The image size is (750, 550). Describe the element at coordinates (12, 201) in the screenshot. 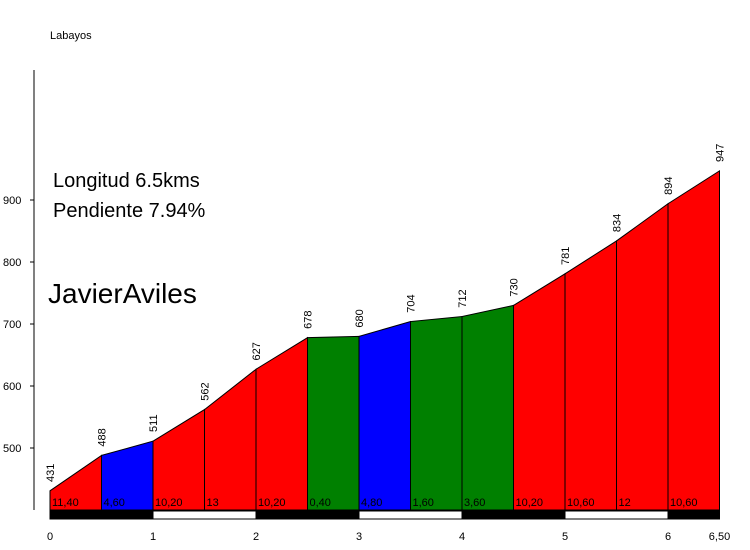

I see `y-tick-label: 900` at that location.